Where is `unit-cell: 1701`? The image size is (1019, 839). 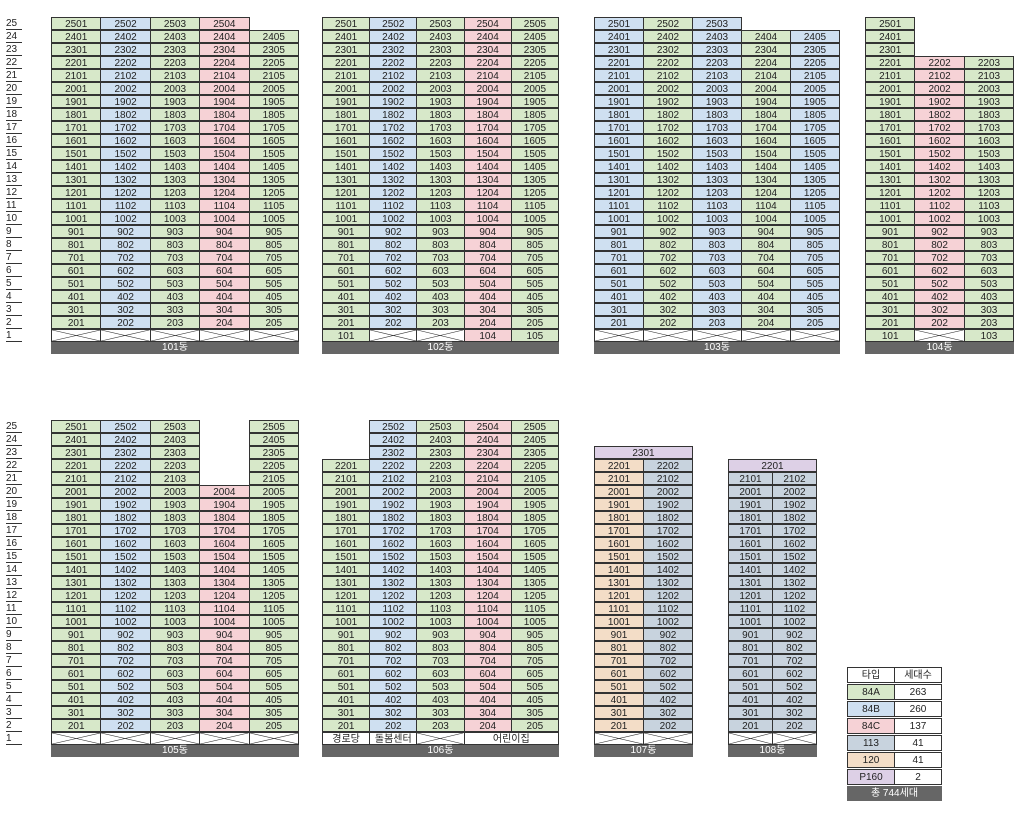
unit-cell: 1701 is located at coordinates (76, 127).